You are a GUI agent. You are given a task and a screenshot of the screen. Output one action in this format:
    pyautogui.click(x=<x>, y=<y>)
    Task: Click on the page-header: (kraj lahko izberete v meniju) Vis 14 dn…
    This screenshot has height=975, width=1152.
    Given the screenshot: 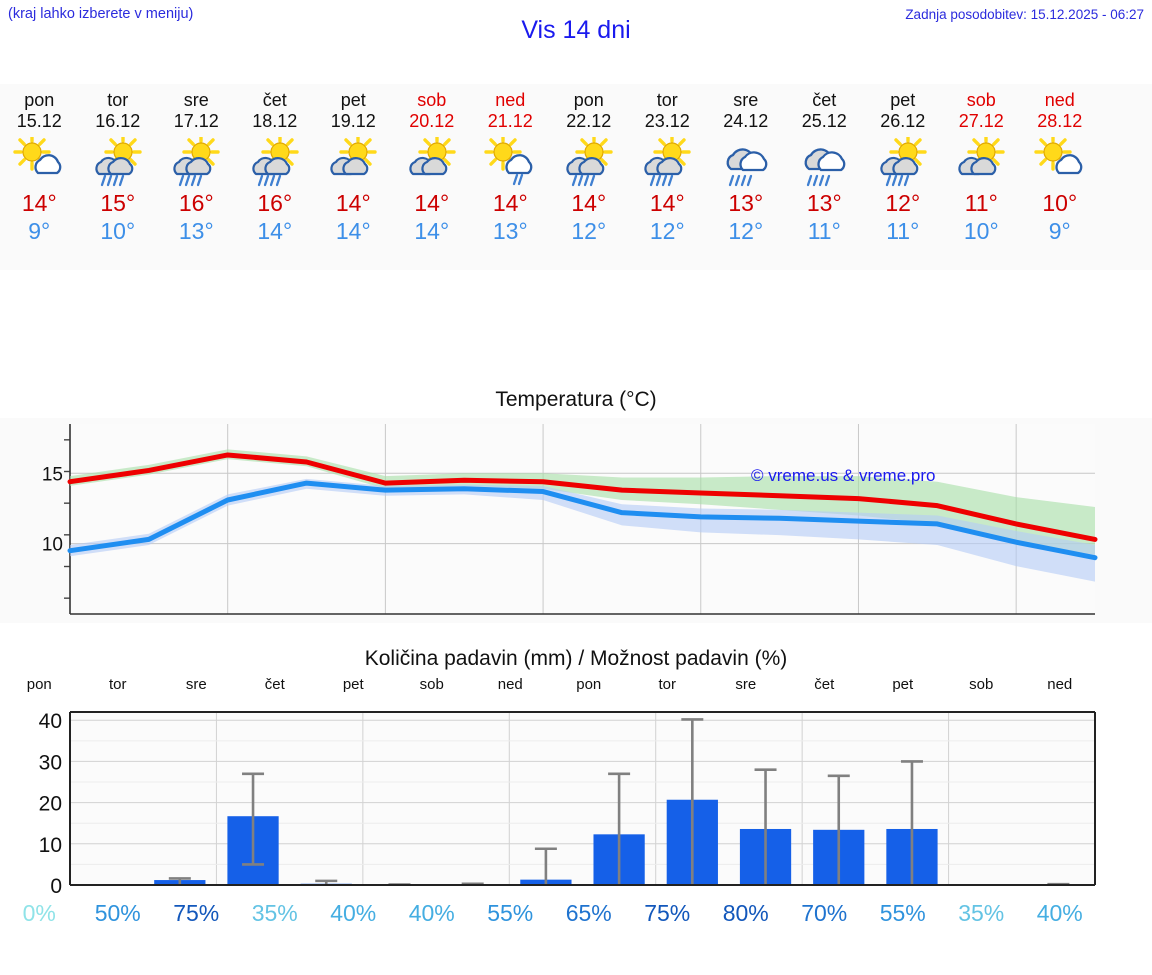 What is the action you would take?
    pyautogui.click(x=576, y=31)
    